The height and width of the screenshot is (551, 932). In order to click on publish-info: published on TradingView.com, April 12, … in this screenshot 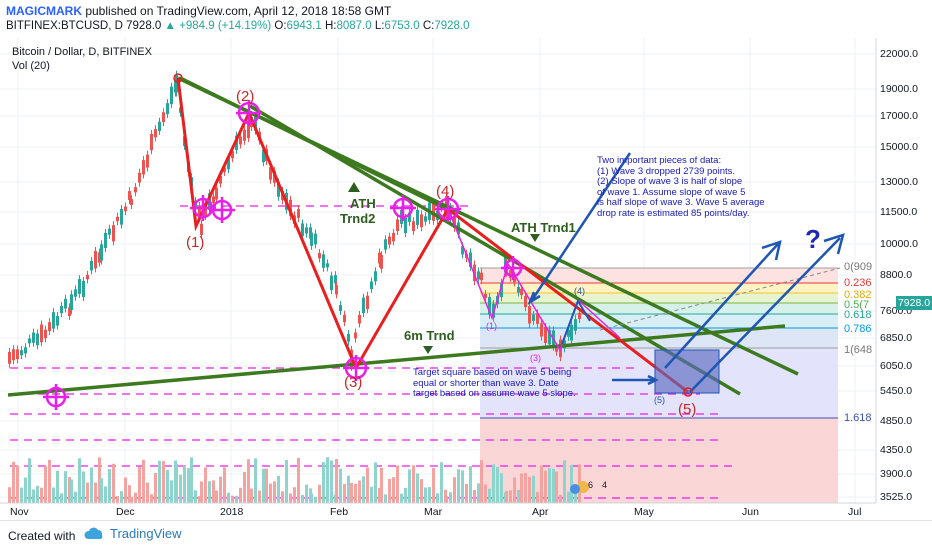, I will do `click(237, 11)`.